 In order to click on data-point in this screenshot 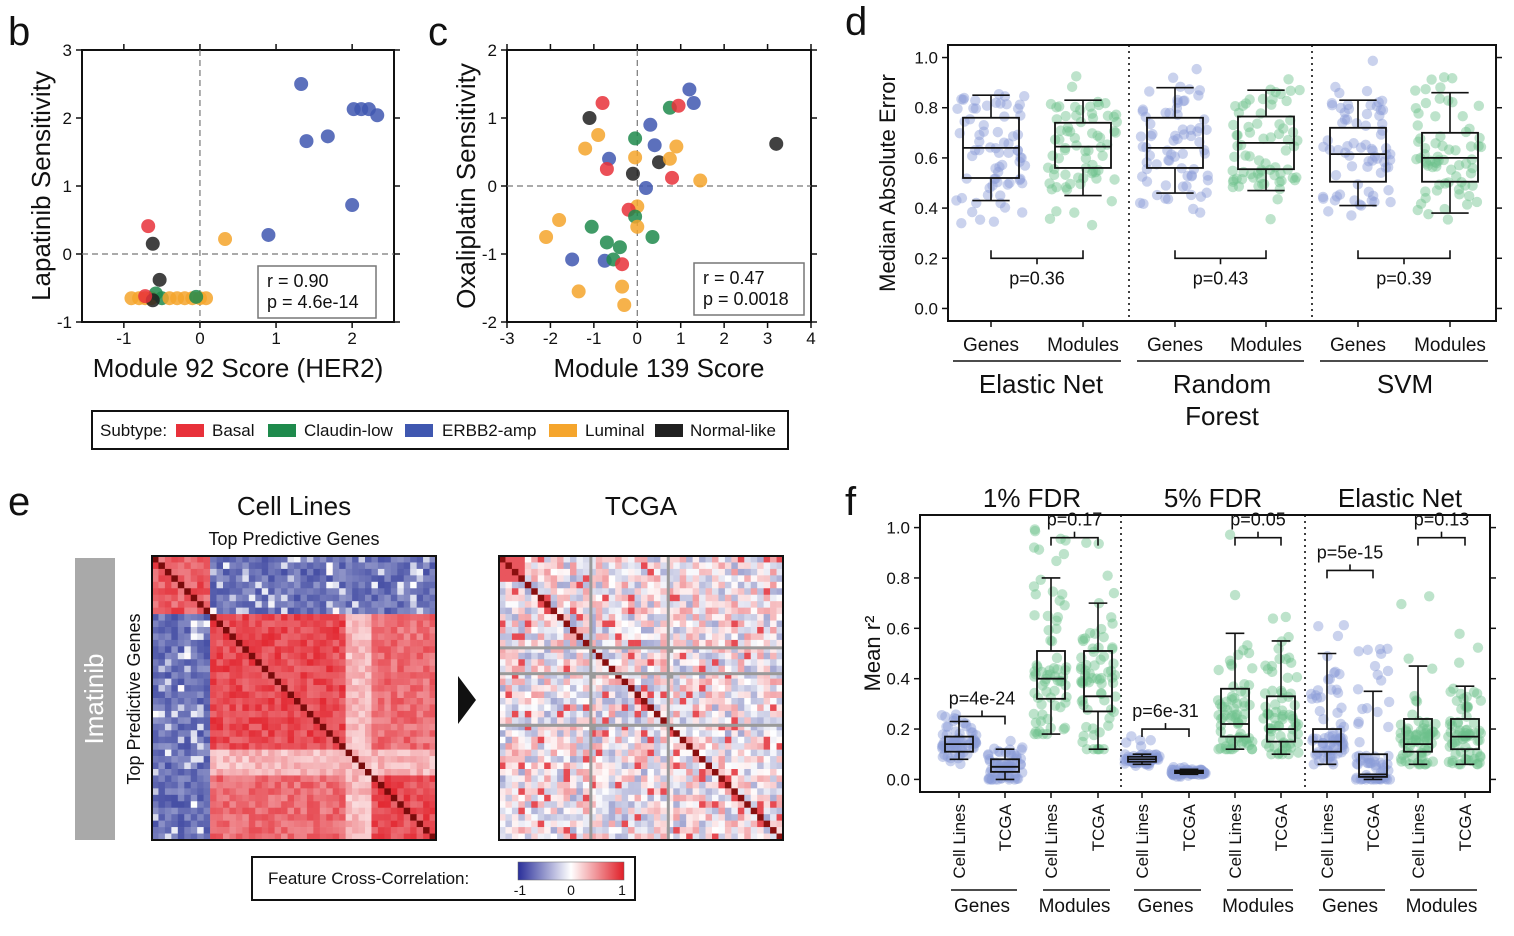, I will do `click(225, 239)`.